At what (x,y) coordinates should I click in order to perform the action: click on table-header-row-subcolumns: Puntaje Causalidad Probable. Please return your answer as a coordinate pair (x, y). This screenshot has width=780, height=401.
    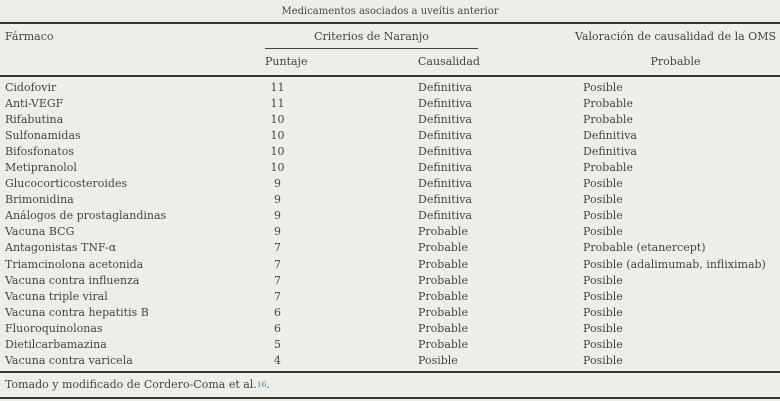
    Looking at the image, I should click on (390, 61).